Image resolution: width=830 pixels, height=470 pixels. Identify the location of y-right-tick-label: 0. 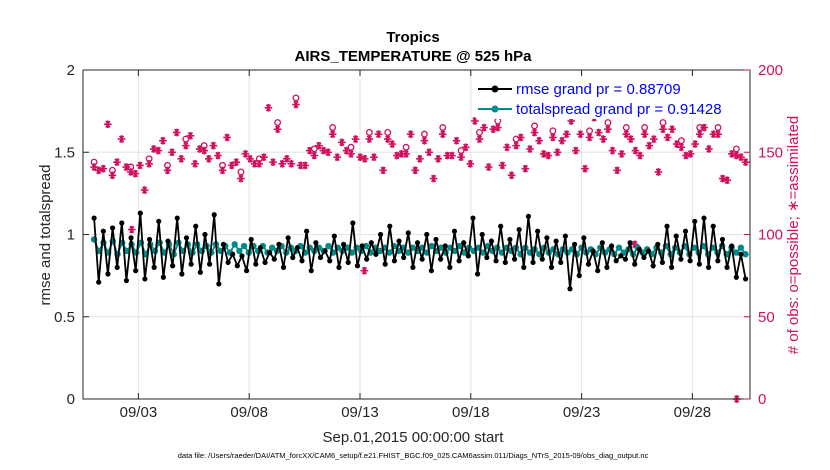
(762, 399).